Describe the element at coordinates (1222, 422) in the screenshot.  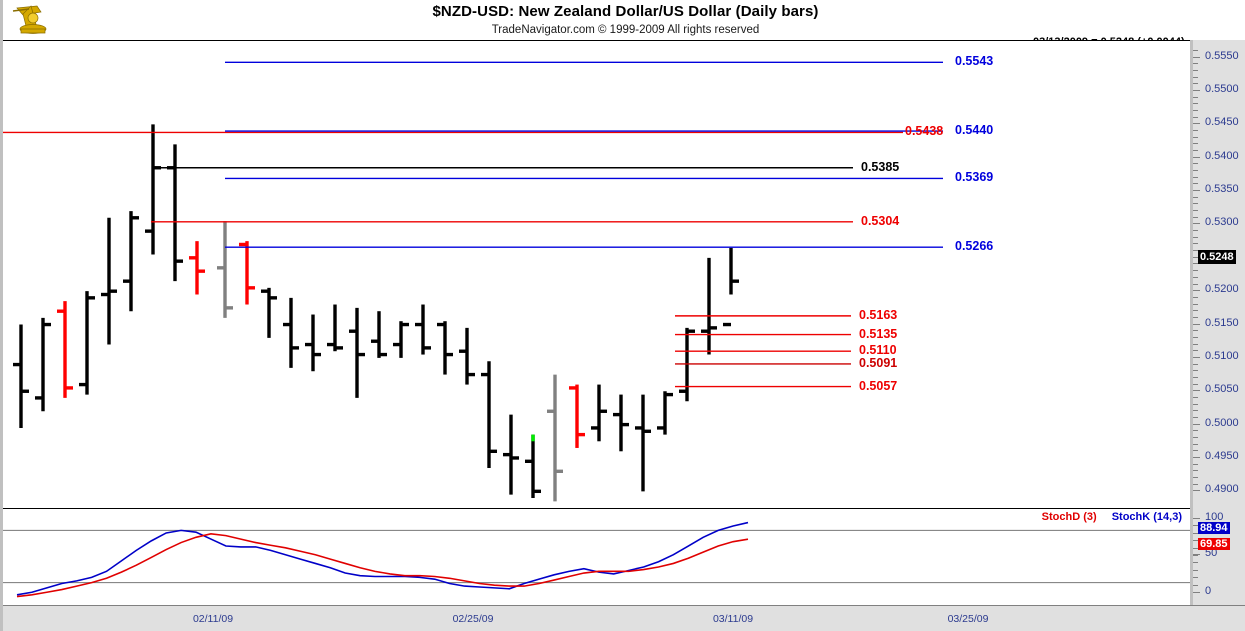
I see `price-axis-label: 0.5000` at that location.